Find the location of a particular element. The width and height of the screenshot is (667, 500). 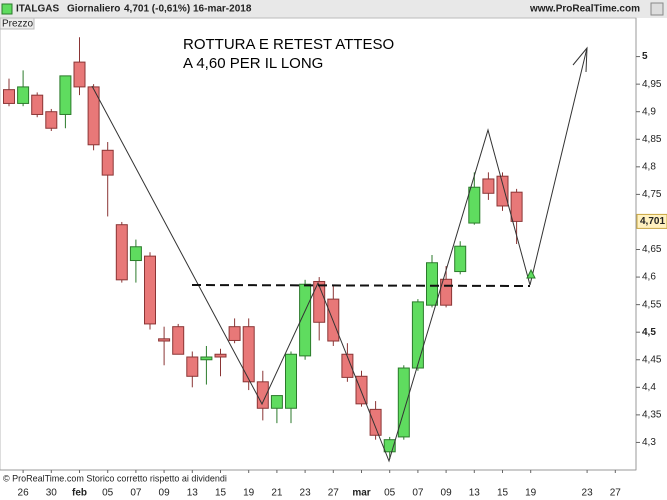

signal-arrow is located at coordinates (531, 273).